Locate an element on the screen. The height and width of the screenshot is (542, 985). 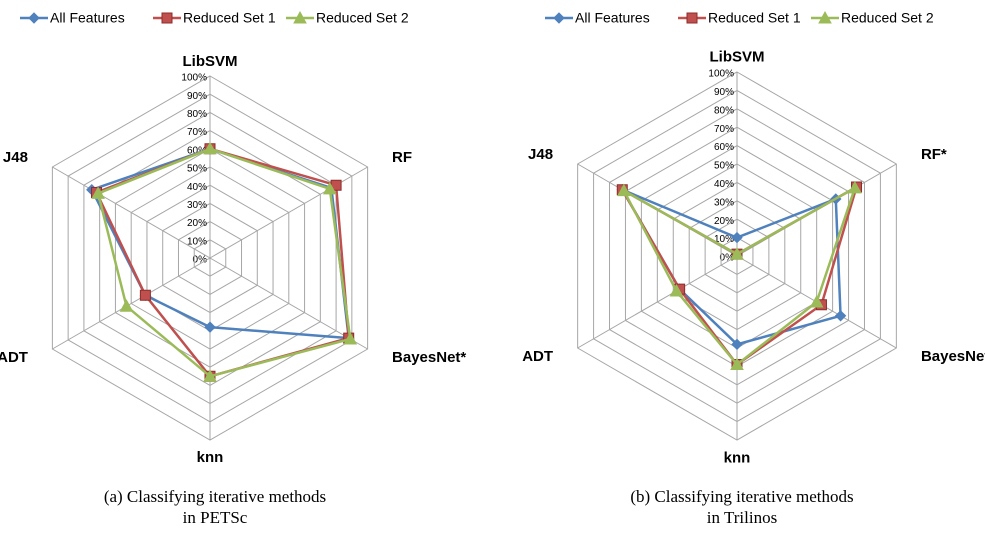
category-label: BayesNet is located at coordinates (953, 356).